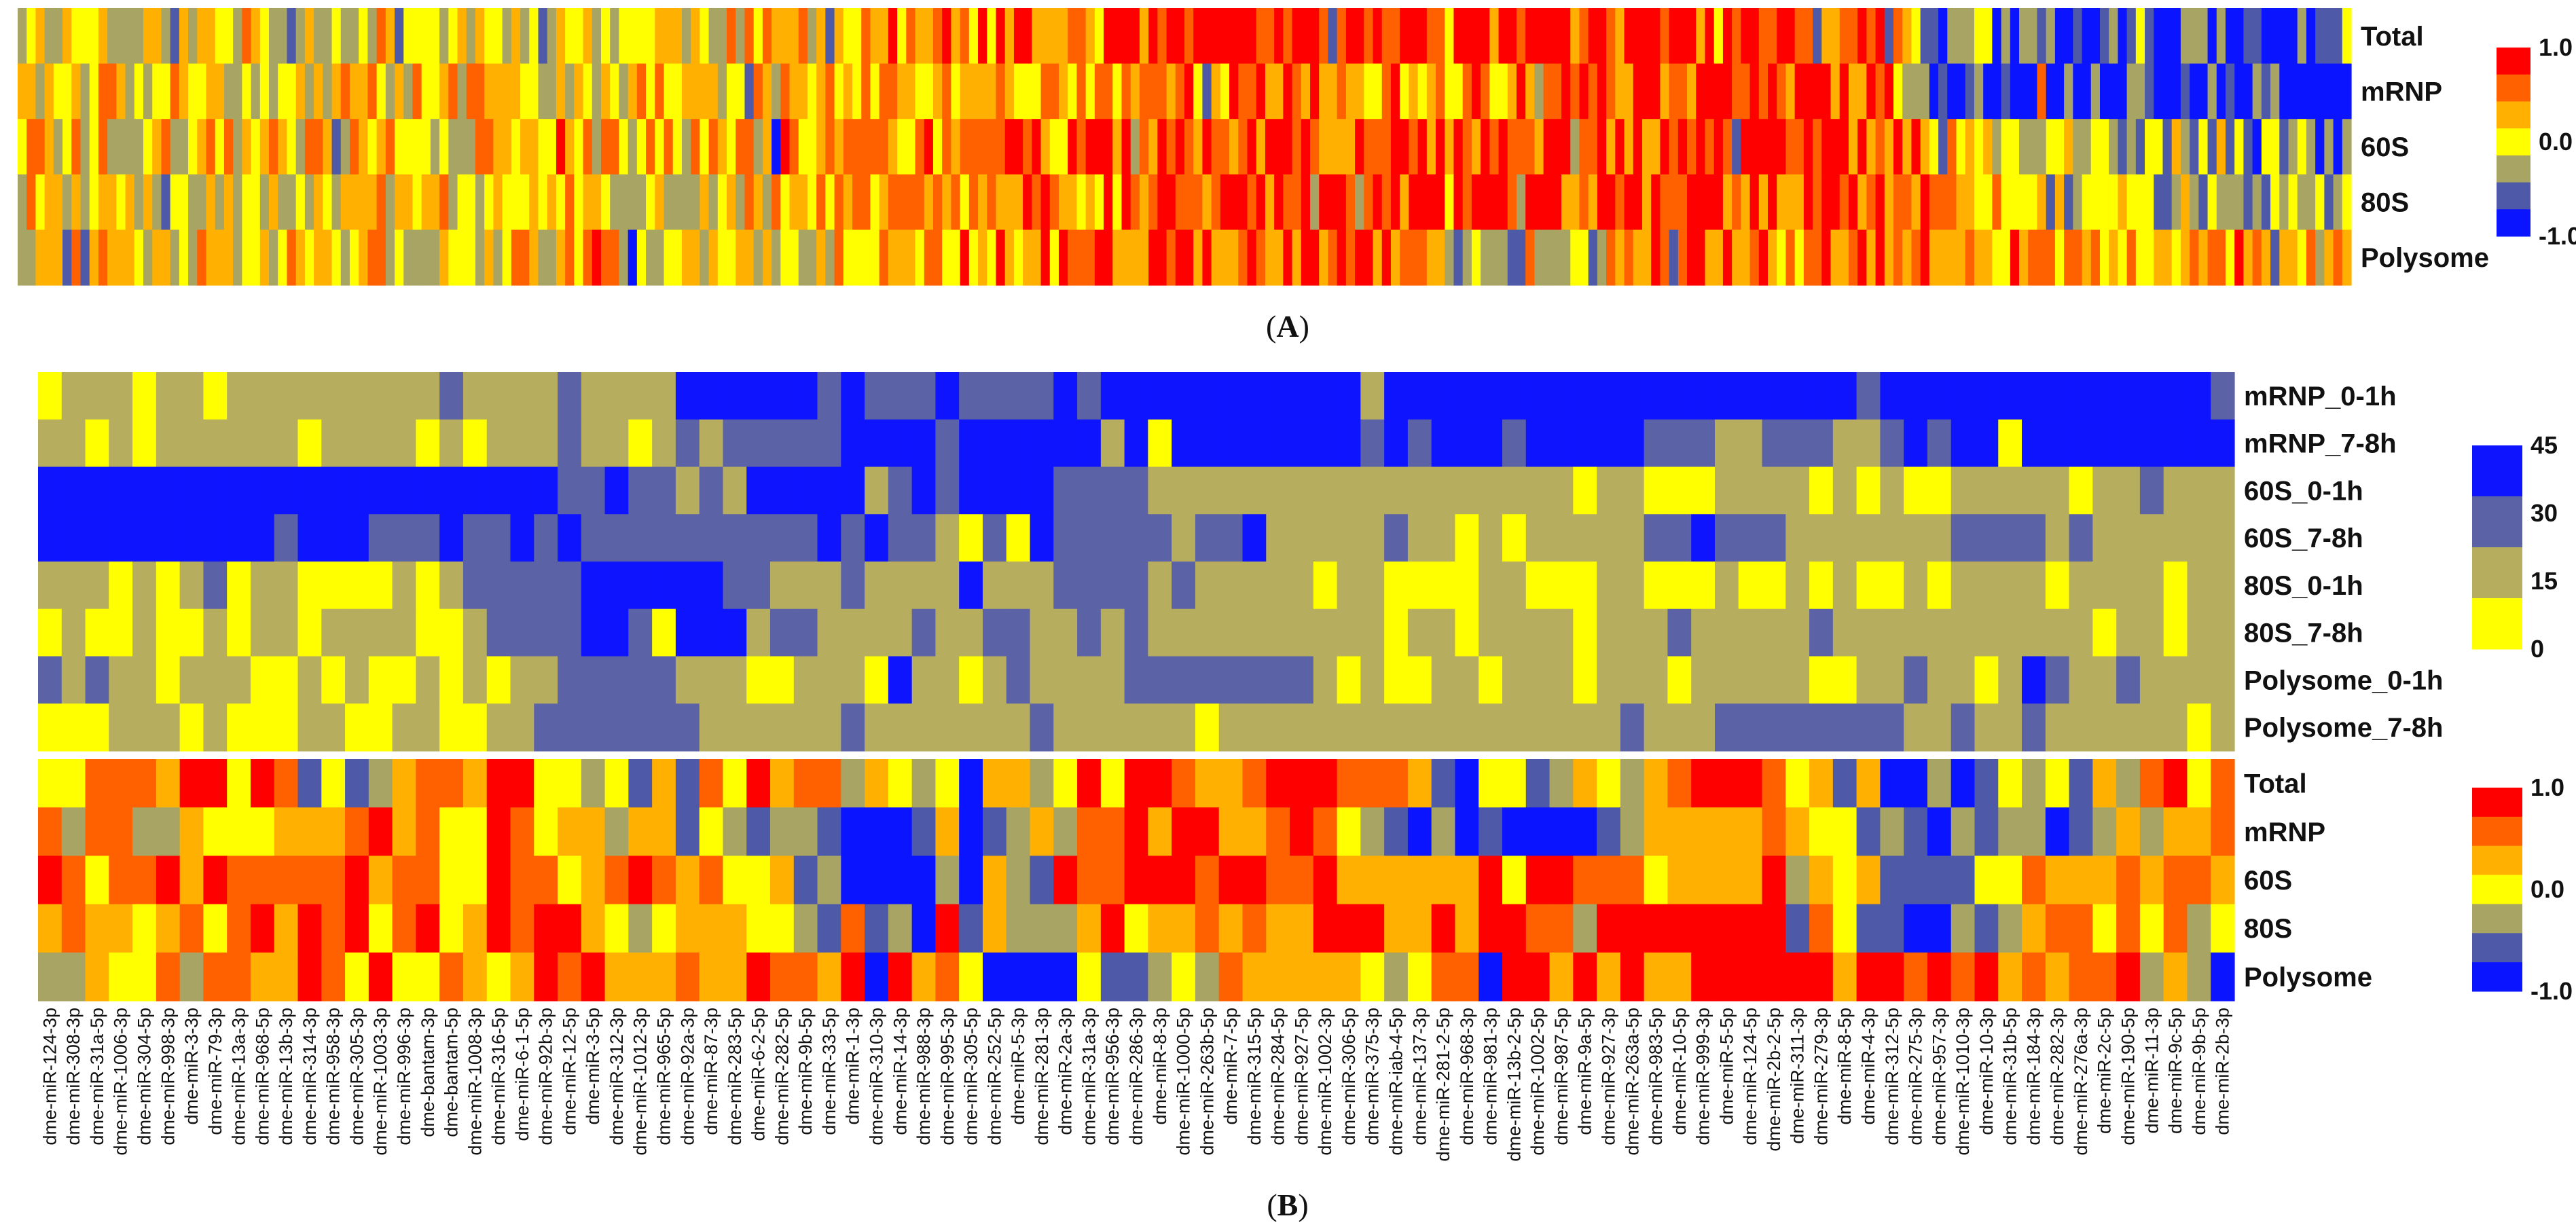 This screenshot has height=1231, width=2576. Describe the element at coordinates (1278, 1076) in the screenshot. I see `column-label: dme-miR-284-5p` at that location.